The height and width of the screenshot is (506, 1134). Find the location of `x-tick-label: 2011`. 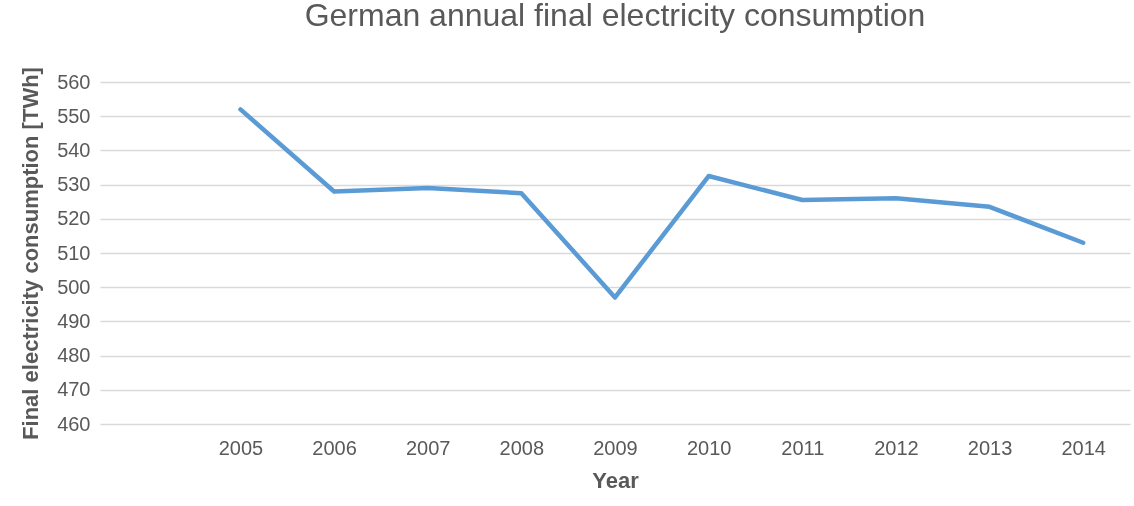

x-tick-label: 2011 is located at coordinates (803, 447).